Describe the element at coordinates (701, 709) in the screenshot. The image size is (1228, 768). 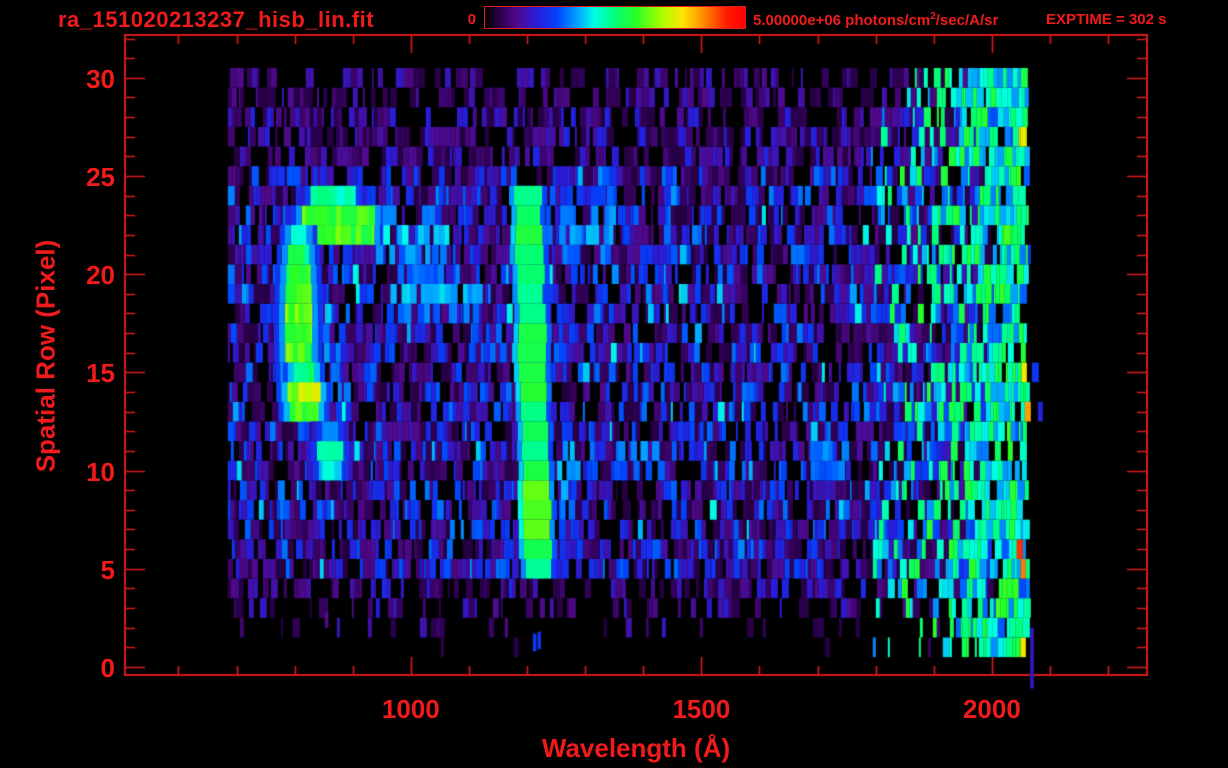
I see `x-tick-label: 1500` at that location.